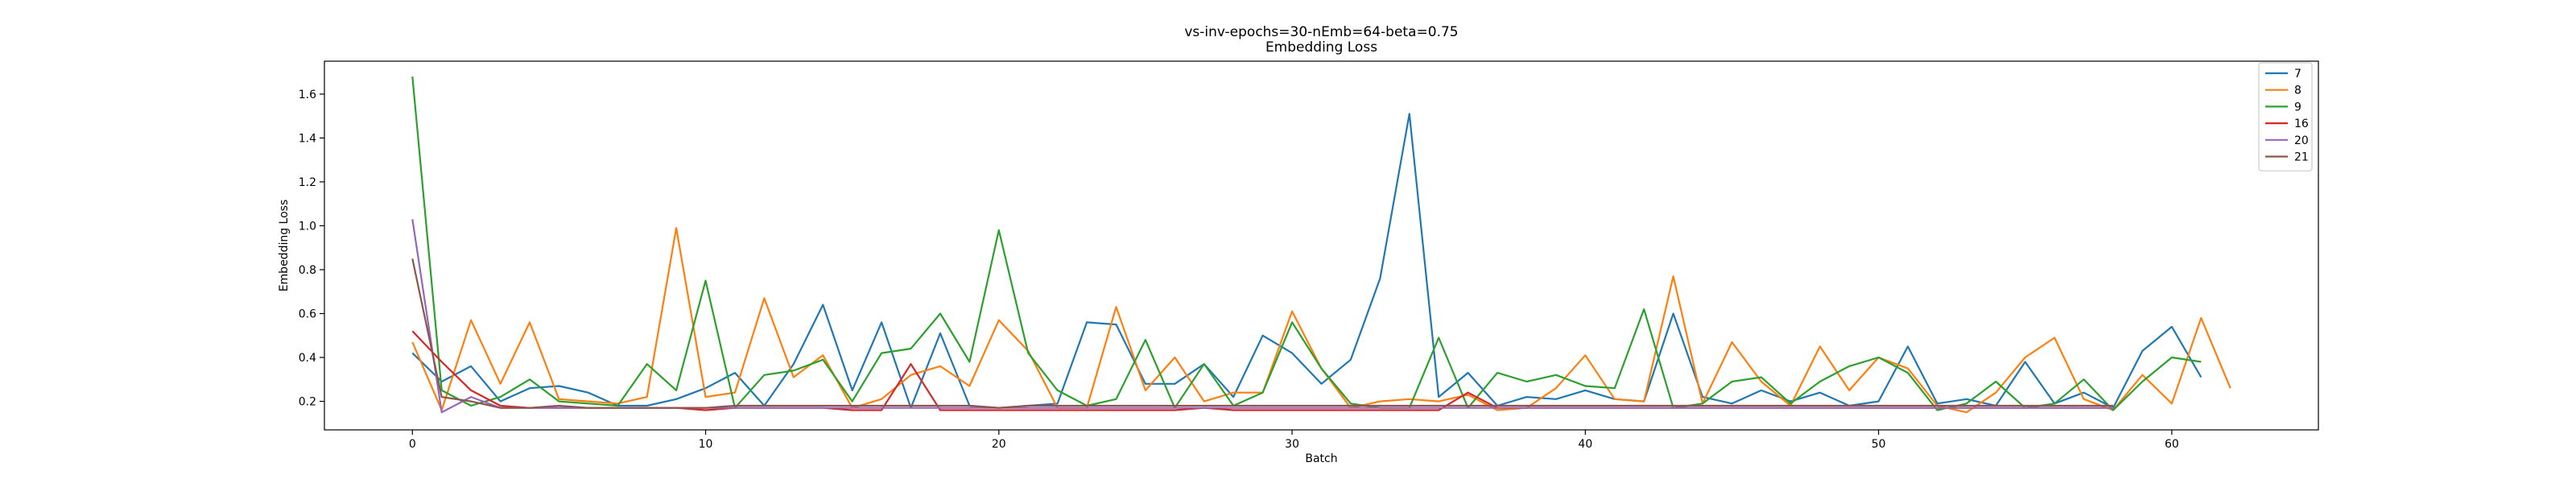 The height and width of the screenshot is (483, 2576). I want to click on legend-label-9: 9, so click(2297, 107).